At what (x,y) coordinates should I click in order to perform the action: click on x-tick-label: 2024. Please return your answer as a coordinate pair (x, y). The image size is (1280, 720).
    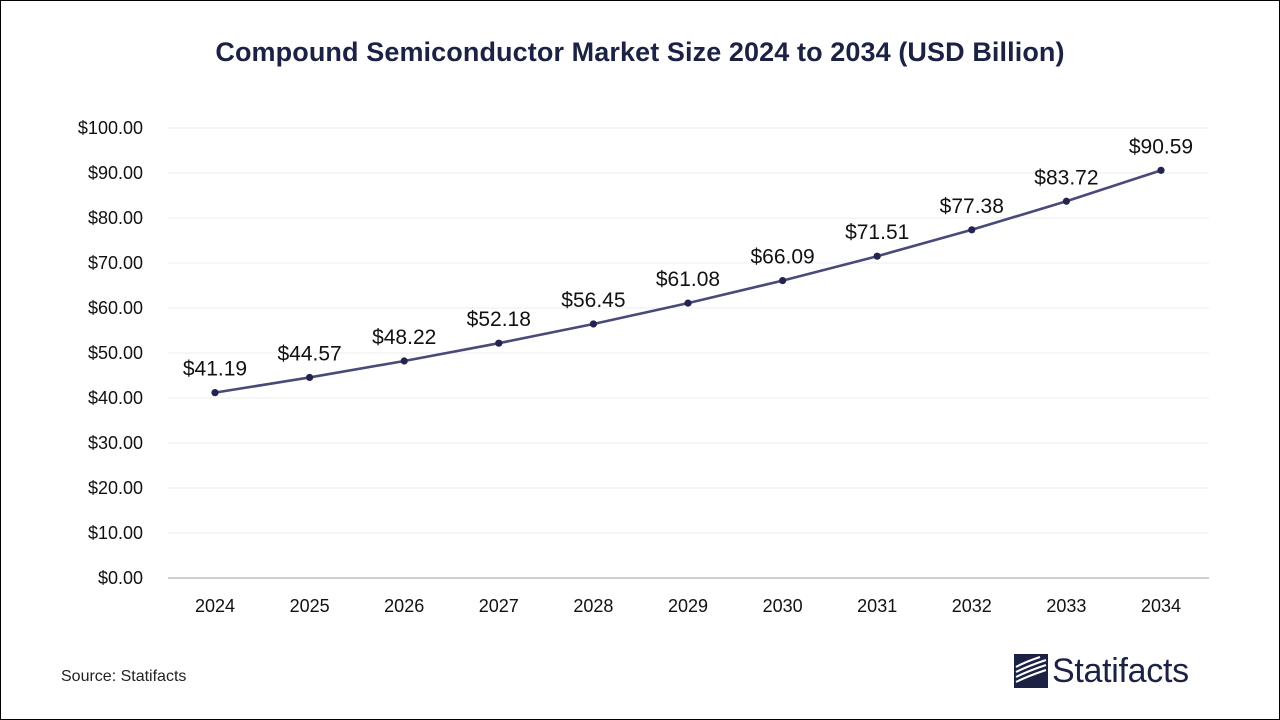
    Looking at the image, I should click on (215, 606).